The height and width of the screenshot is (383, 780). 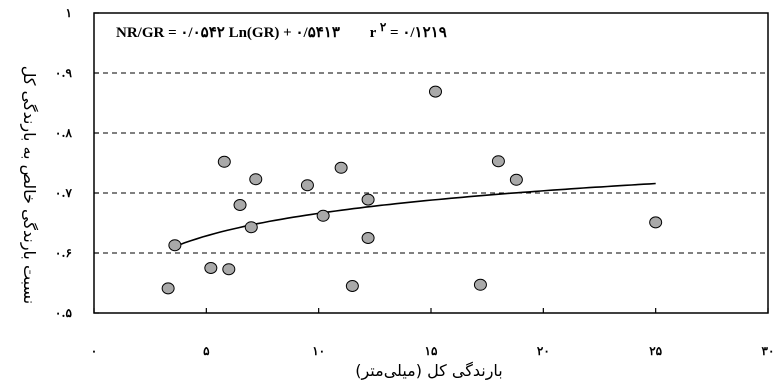 What do you see at coordinates (64, 73) in the screenshot?
I see `y-tick-label: ۰.۹` at bounding box center [64, 73].